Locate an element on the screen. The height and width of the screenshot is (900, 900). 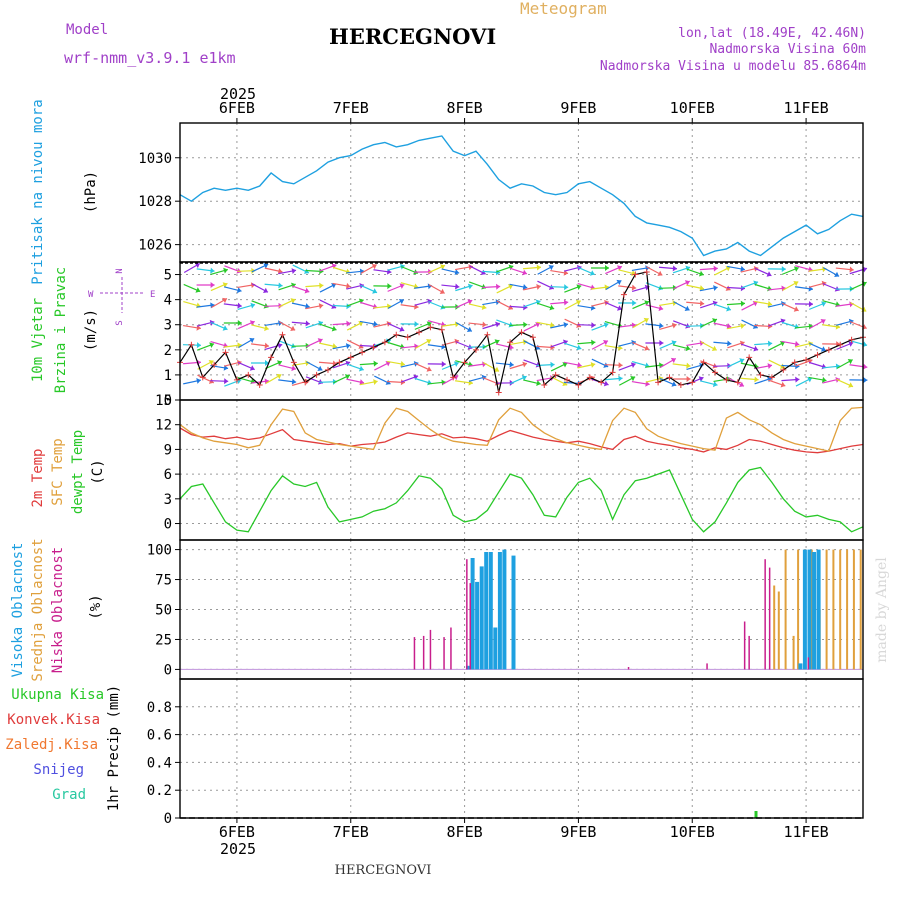
temp-sfc-line is located at coordinates (521, 429).